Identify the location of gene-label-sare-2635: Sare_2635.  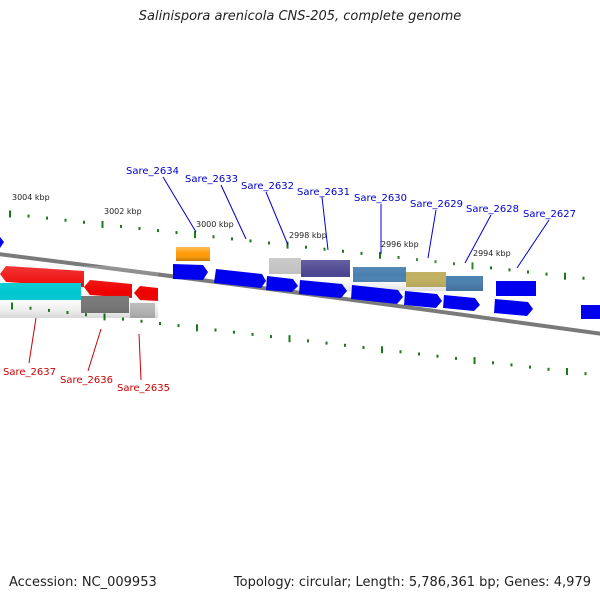
(143, 388).